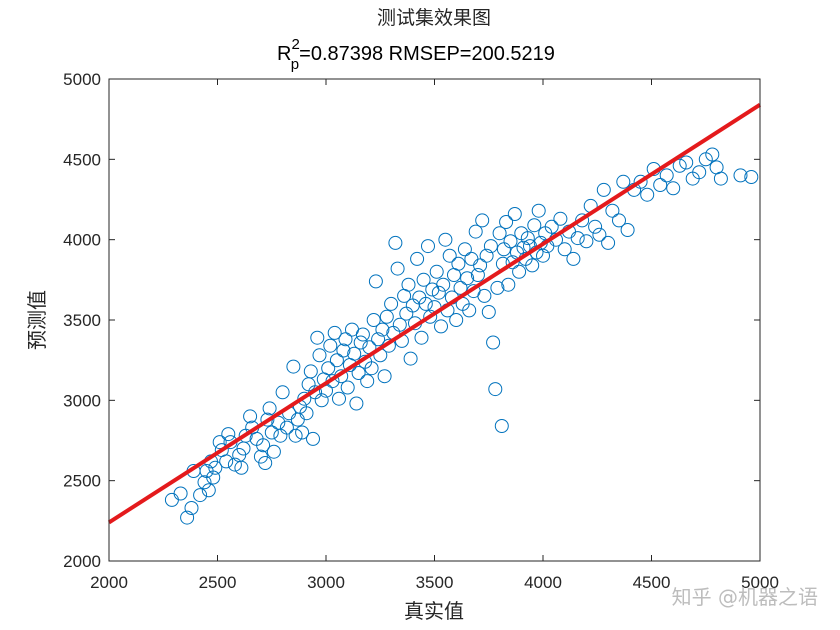  Describe the element at coordinates (82, 400) in the screenshot. I see `y-tick-label: 3000` at that location.